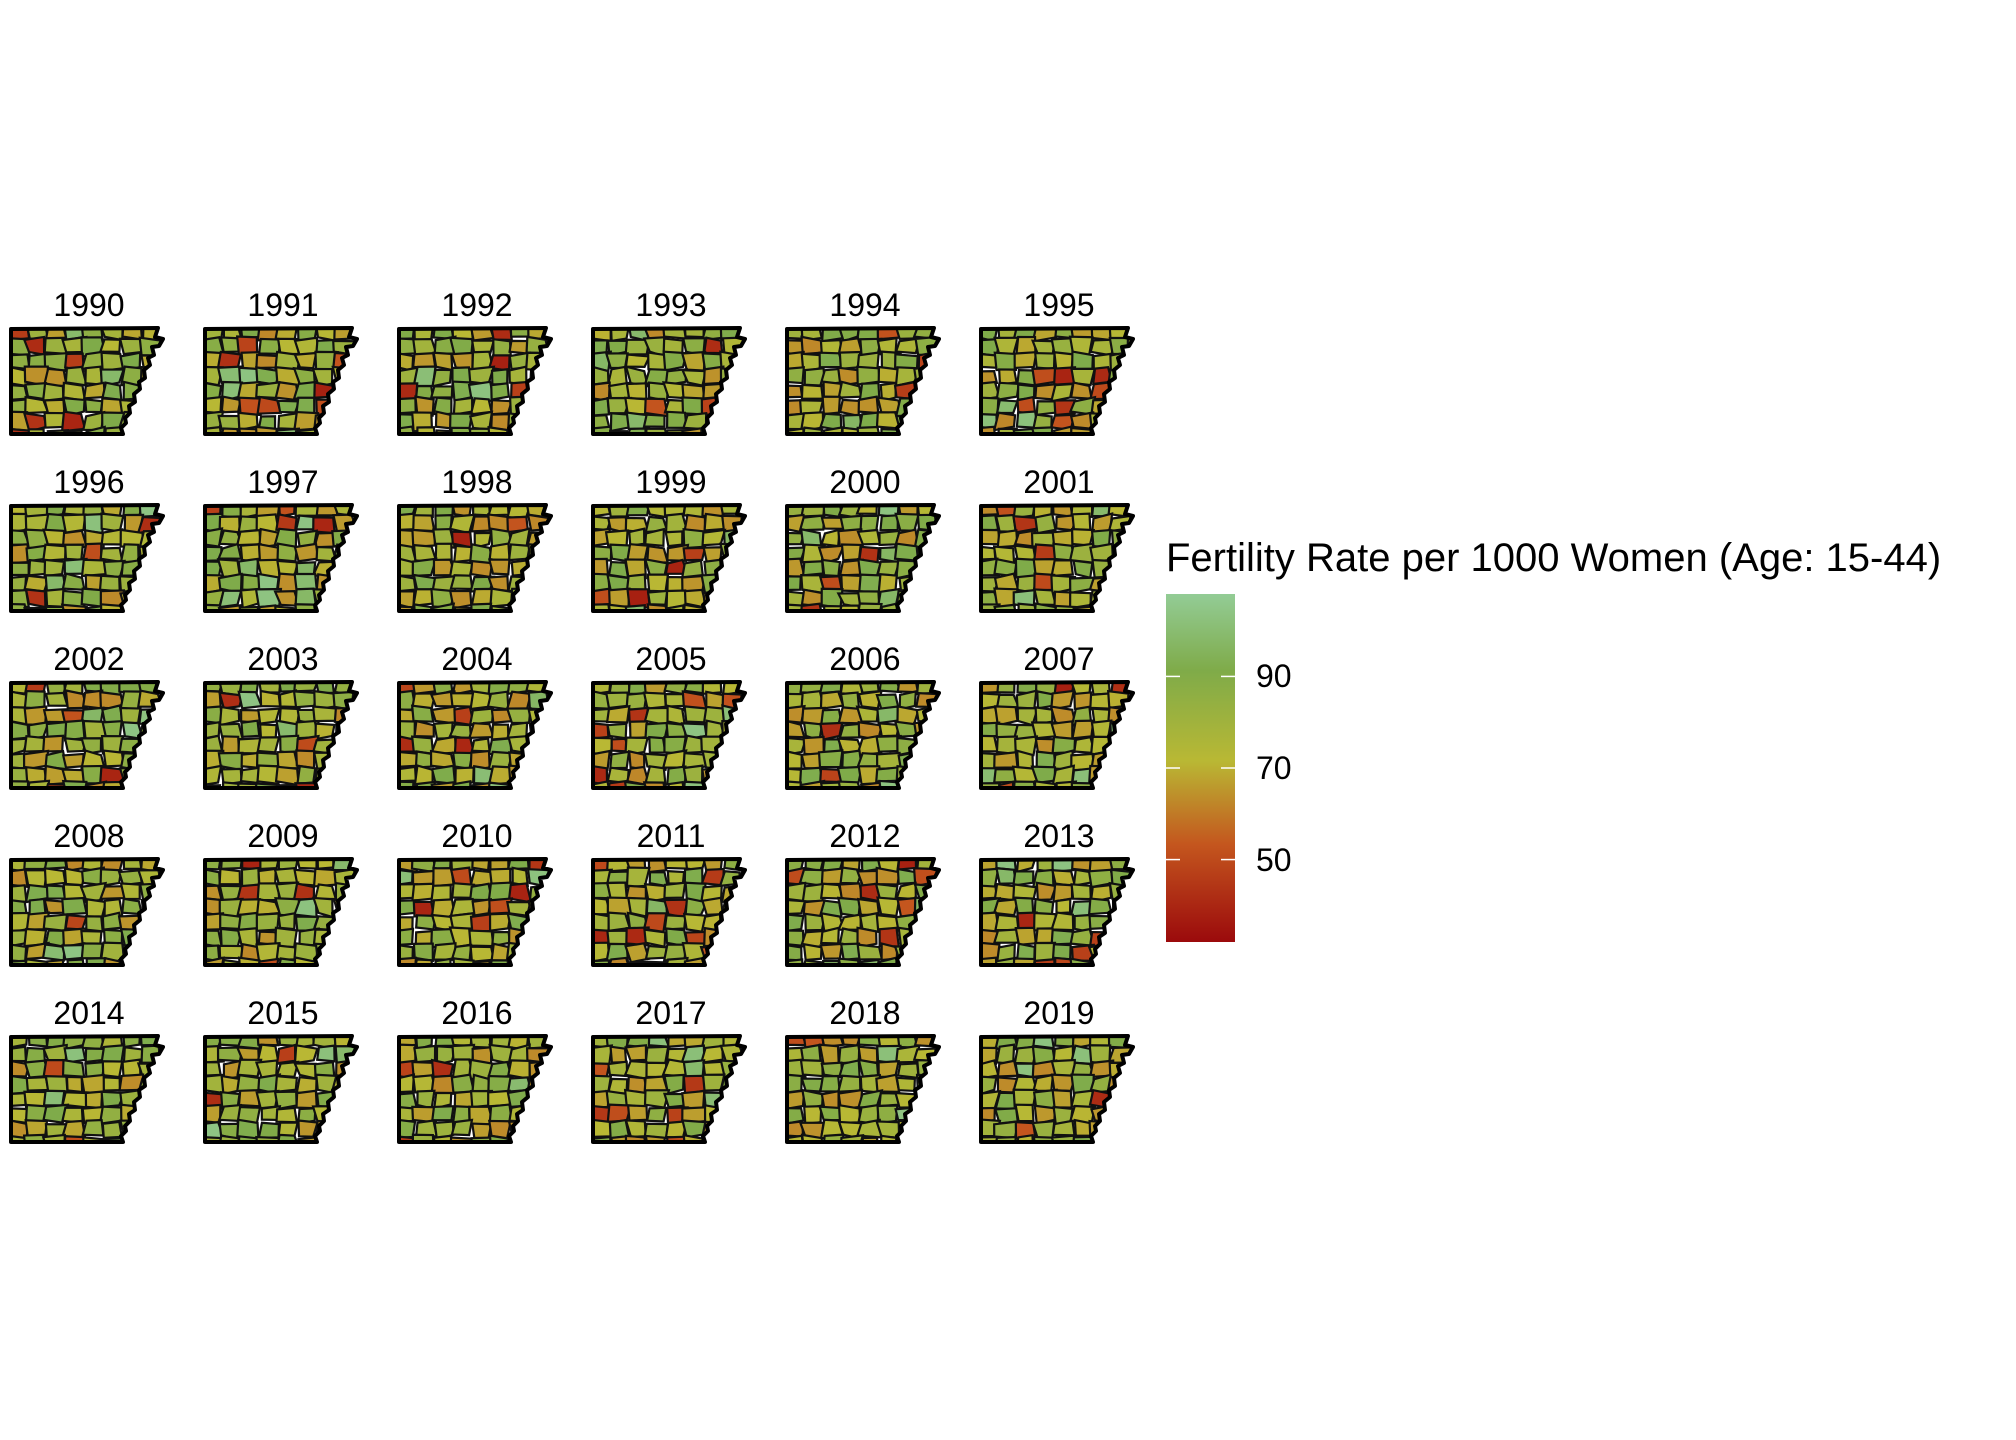  Describe the element at coordinates (671, 547) in the screenshot. I see `map-panel-1999: 1999` at that location.